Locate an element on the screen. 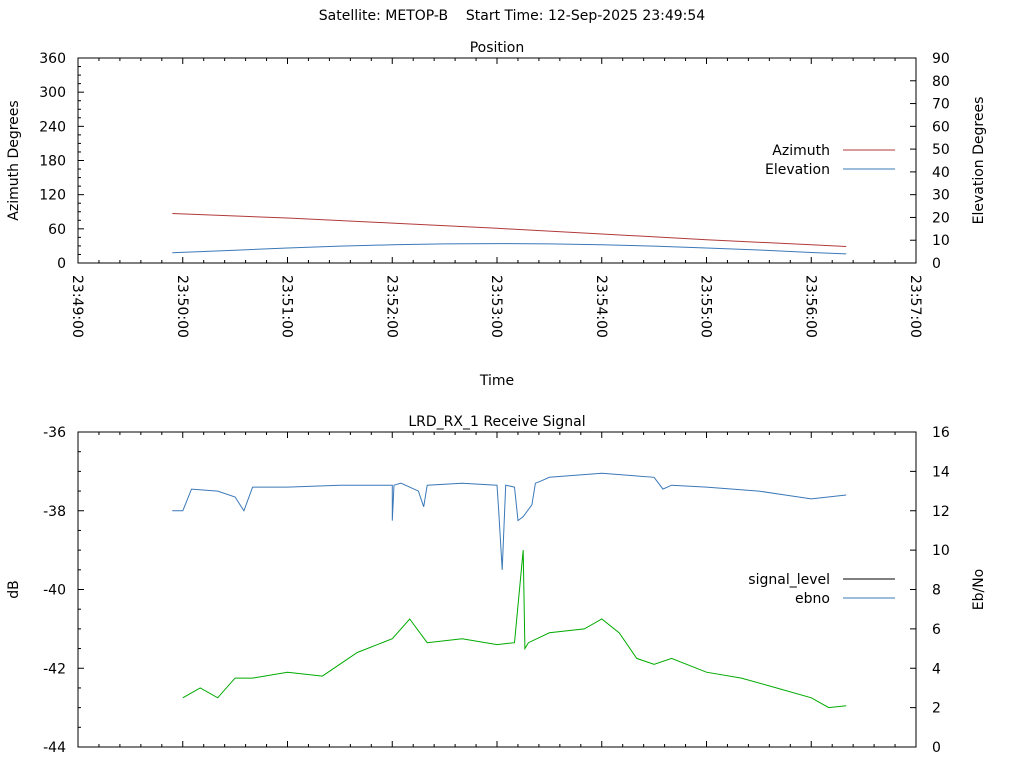 Image resolution: width=1024 pixels, height=768 pixels. y-axis-label: dB is located at coordinates (14, 589).